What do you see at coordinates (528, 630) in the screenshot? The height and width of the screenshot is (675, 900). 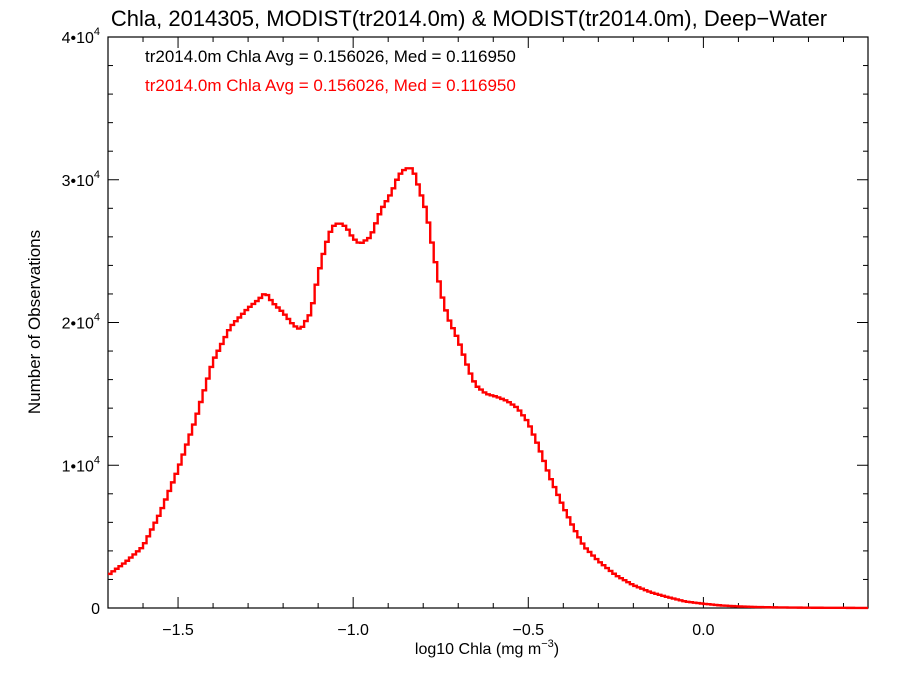 I see `x-tick-label: −0.5` at bounding box center [528, 630].